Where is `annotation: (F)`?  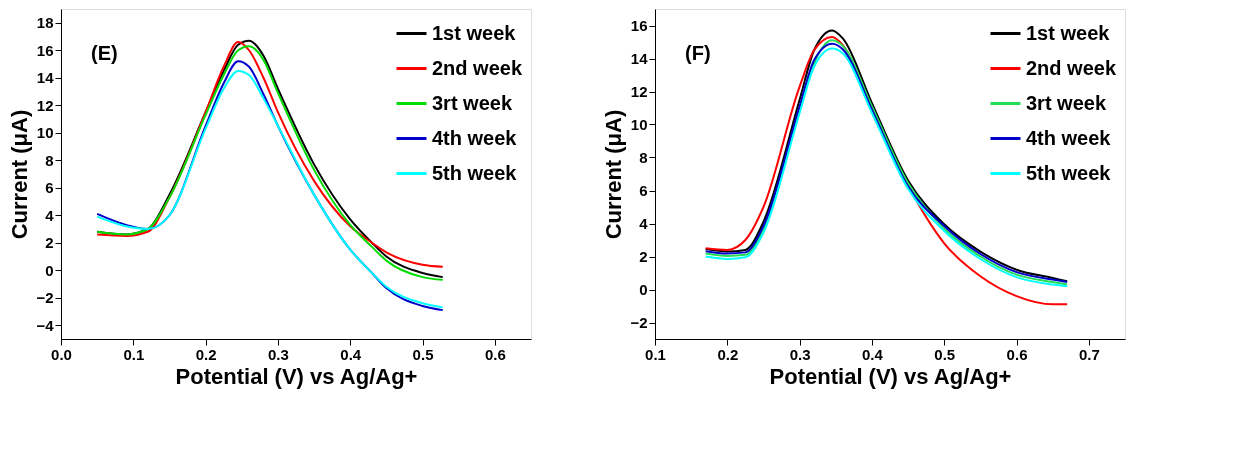
annotation: (F) is located at coordinates (698, 53).